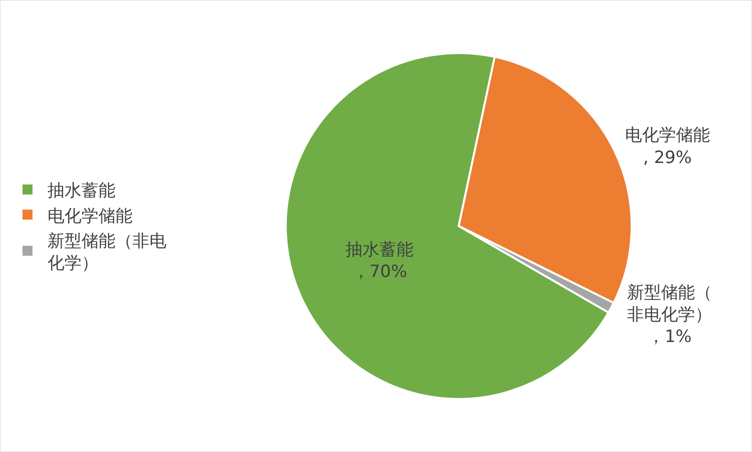  I want to click on legend-label: 抽水蓄能, so click(82, 191).